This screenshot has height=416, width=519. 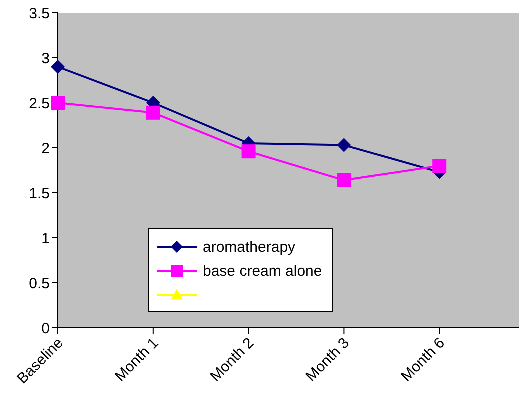 What do you see at coordinates (249, 247) in the screenshot?
I see `legend-label: aromatherapy` at bounding box center [249, 247].